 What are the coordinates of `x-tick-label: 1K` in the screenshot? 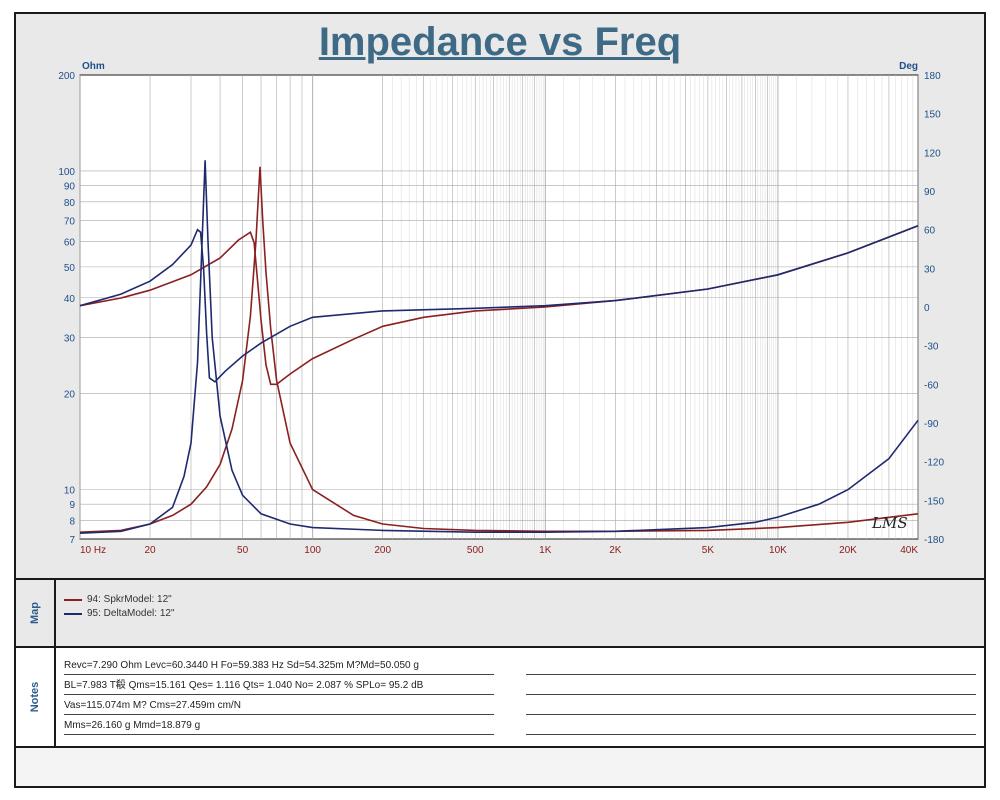 It's located at (545, 550).